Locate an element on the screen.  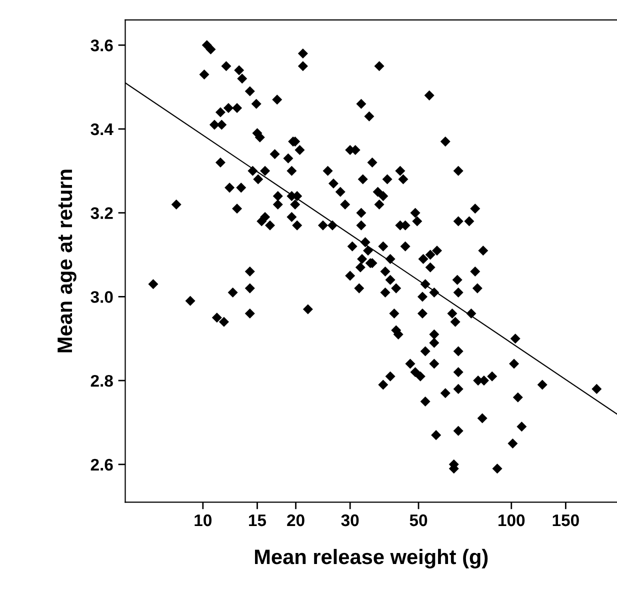
x-tick-label: 50 is located at coordinates (419, 520).